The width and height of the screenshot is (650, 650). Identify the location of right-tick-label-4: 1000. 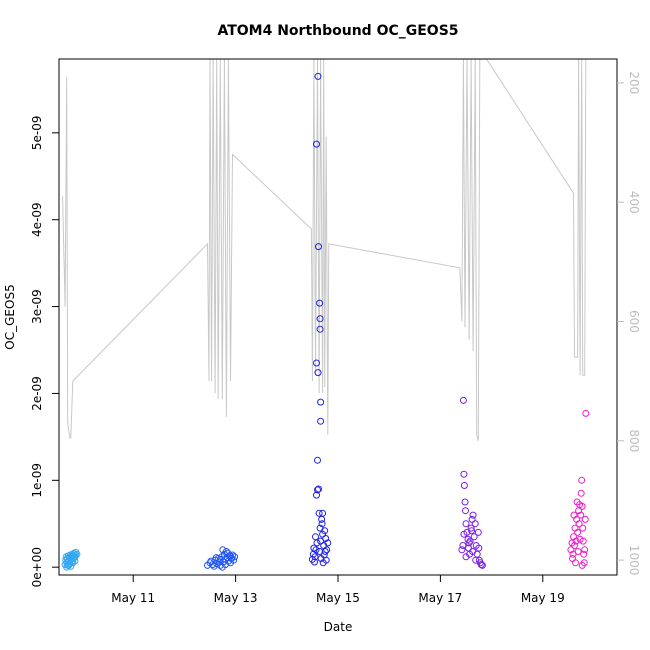
(634, 560).